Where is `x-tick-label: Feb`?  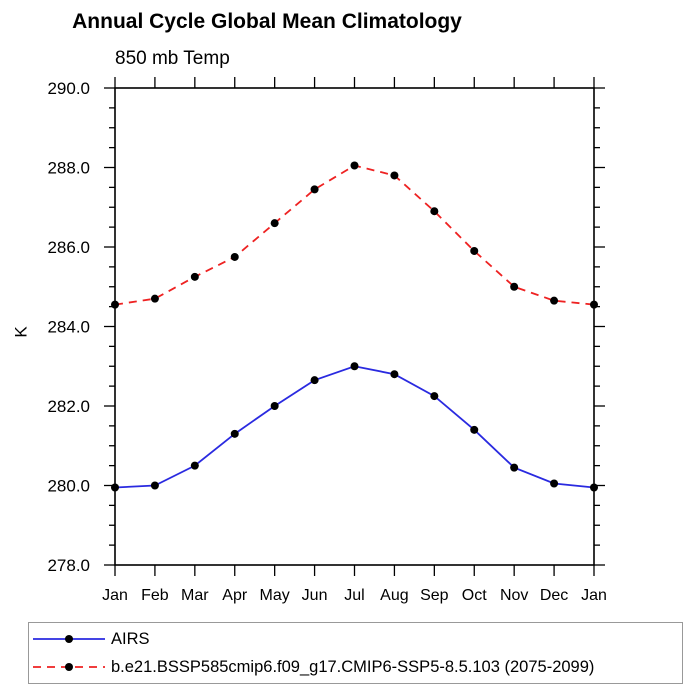
x-tick-label: Feb is located at coordinates (155, 595).